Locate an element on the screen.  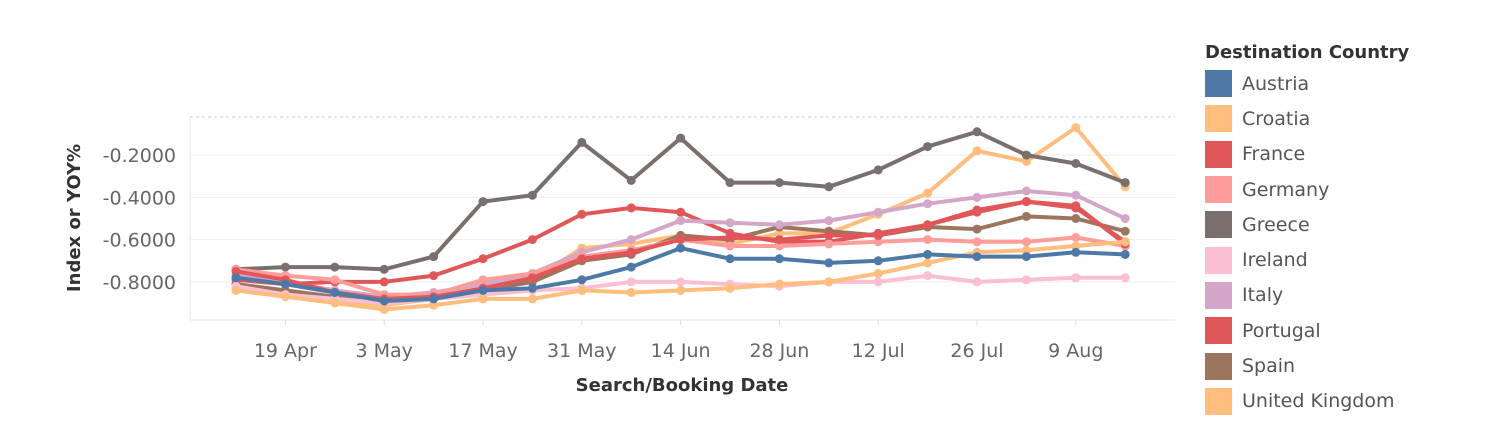
x-tick-label: 26 Jul is located at coordinates (976, 351).